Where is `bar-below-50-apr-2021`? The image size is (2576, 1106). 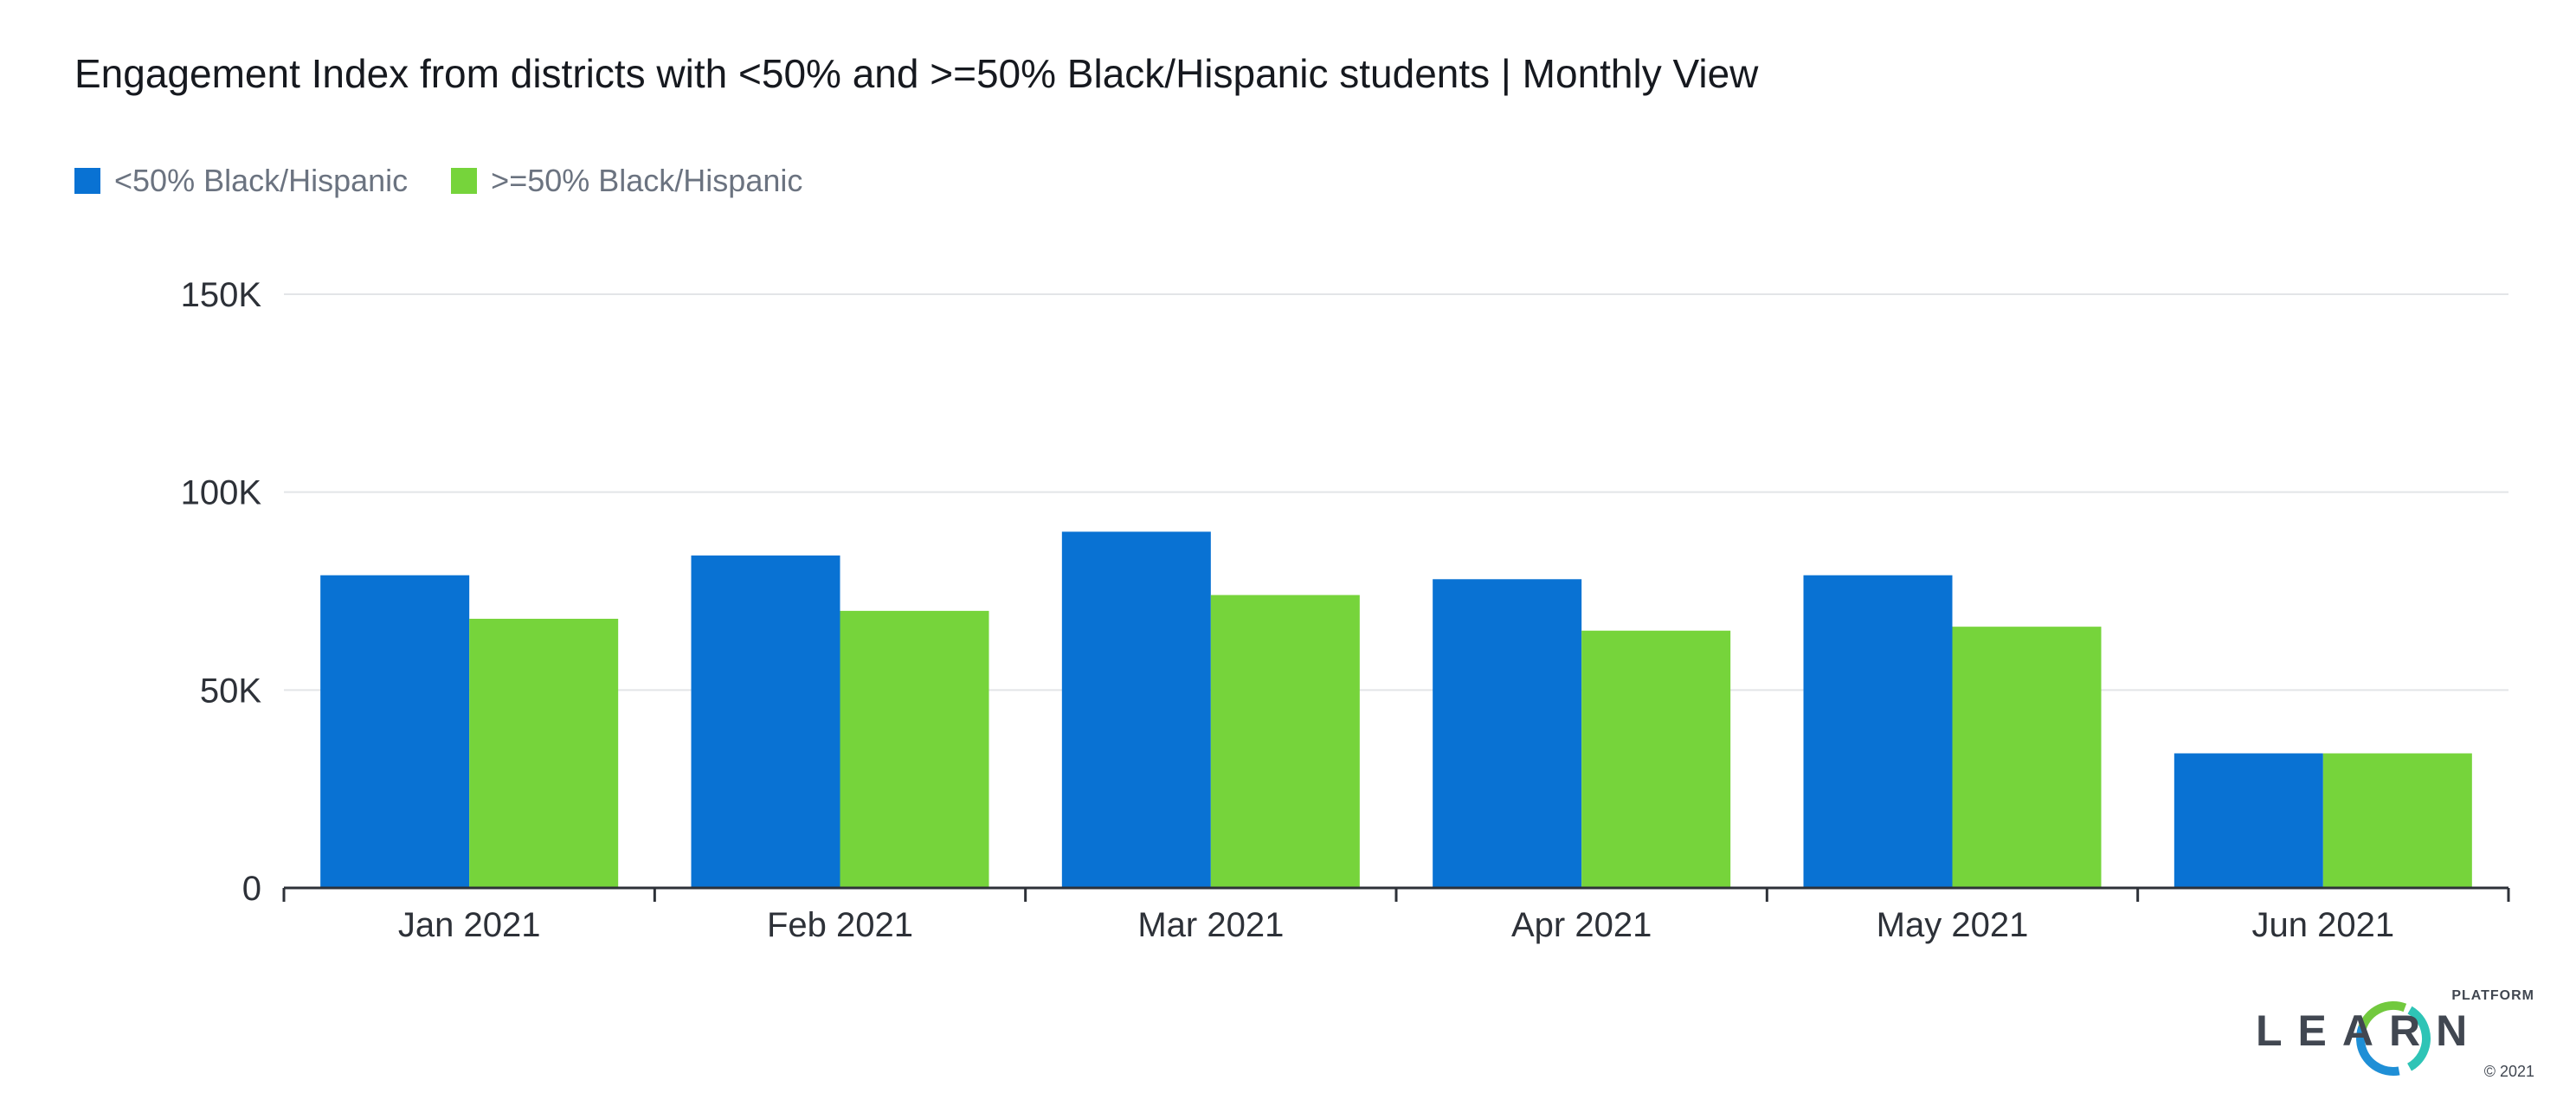 bar-below-50-apr-2021 is located at coordinates (1507, 733).